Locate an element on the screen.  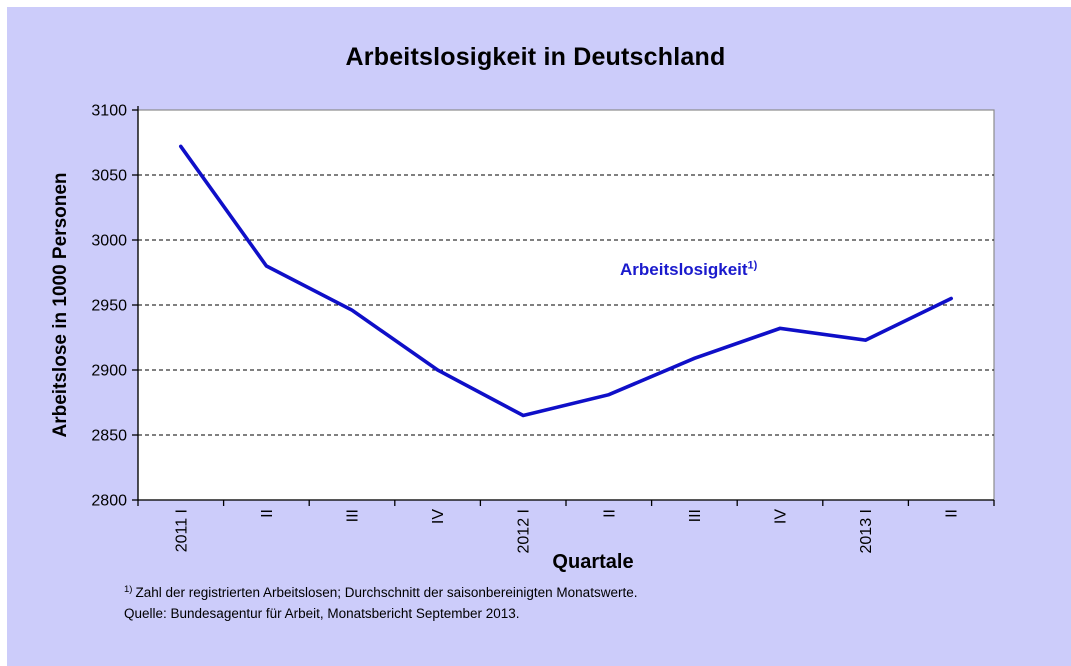
y-tick-label: 2850 is located at coordinates (109, 436).